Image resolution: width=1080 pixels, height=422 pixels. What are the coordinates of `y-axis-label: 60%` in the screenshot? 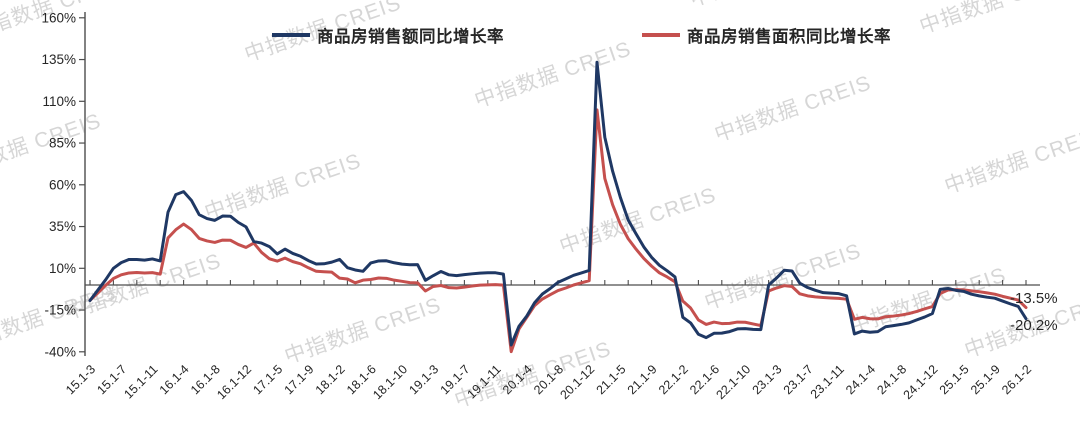 It's located at (62, 184).